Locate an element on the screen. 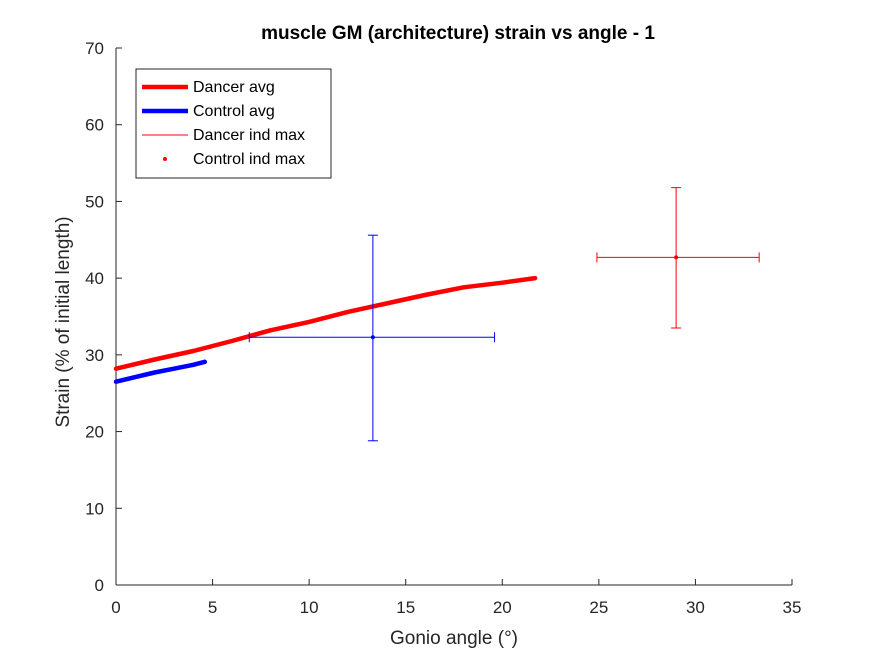  y-tick-label: 40 is located at coordinates (94, 278).